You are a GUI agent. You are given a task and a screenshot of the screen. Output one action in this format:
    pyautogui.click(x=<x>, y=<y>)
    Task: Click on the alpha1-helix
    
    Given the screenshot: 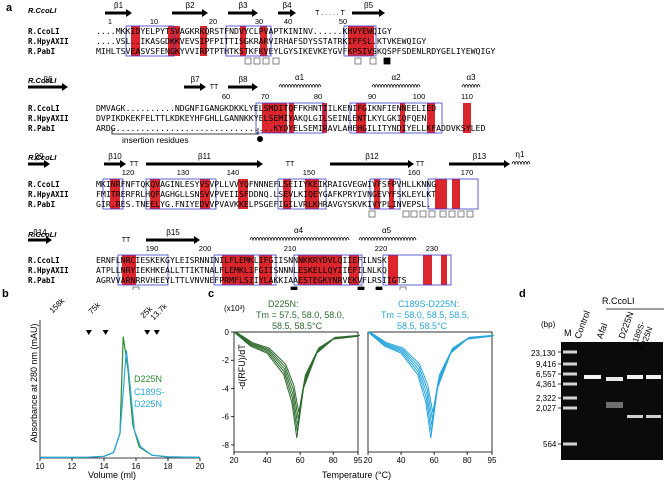 What is the action you would take?
    pyautogui.click(x=300, y=86)
    